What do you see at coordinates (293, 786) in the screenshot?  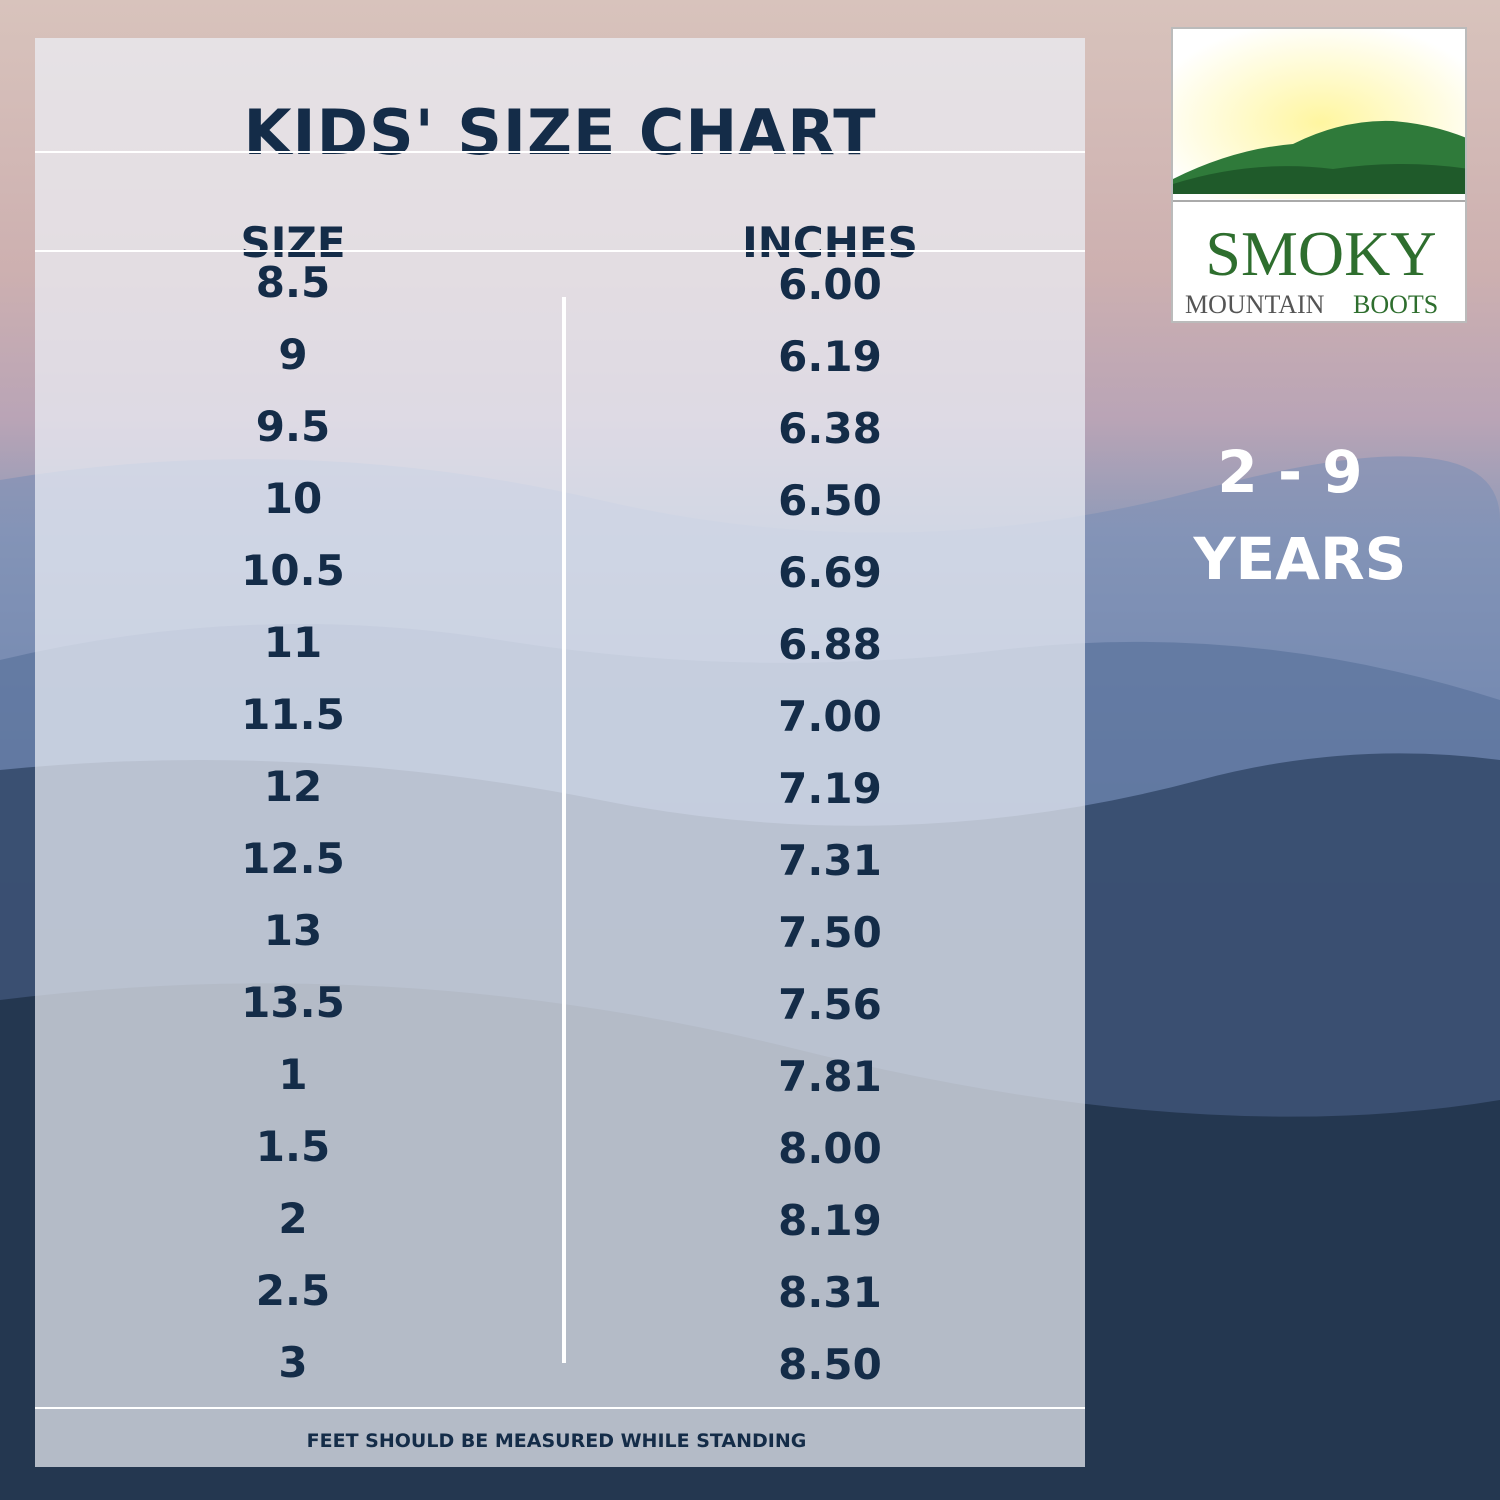 I see `size-cell: 12` at bounding box center [293, 786].